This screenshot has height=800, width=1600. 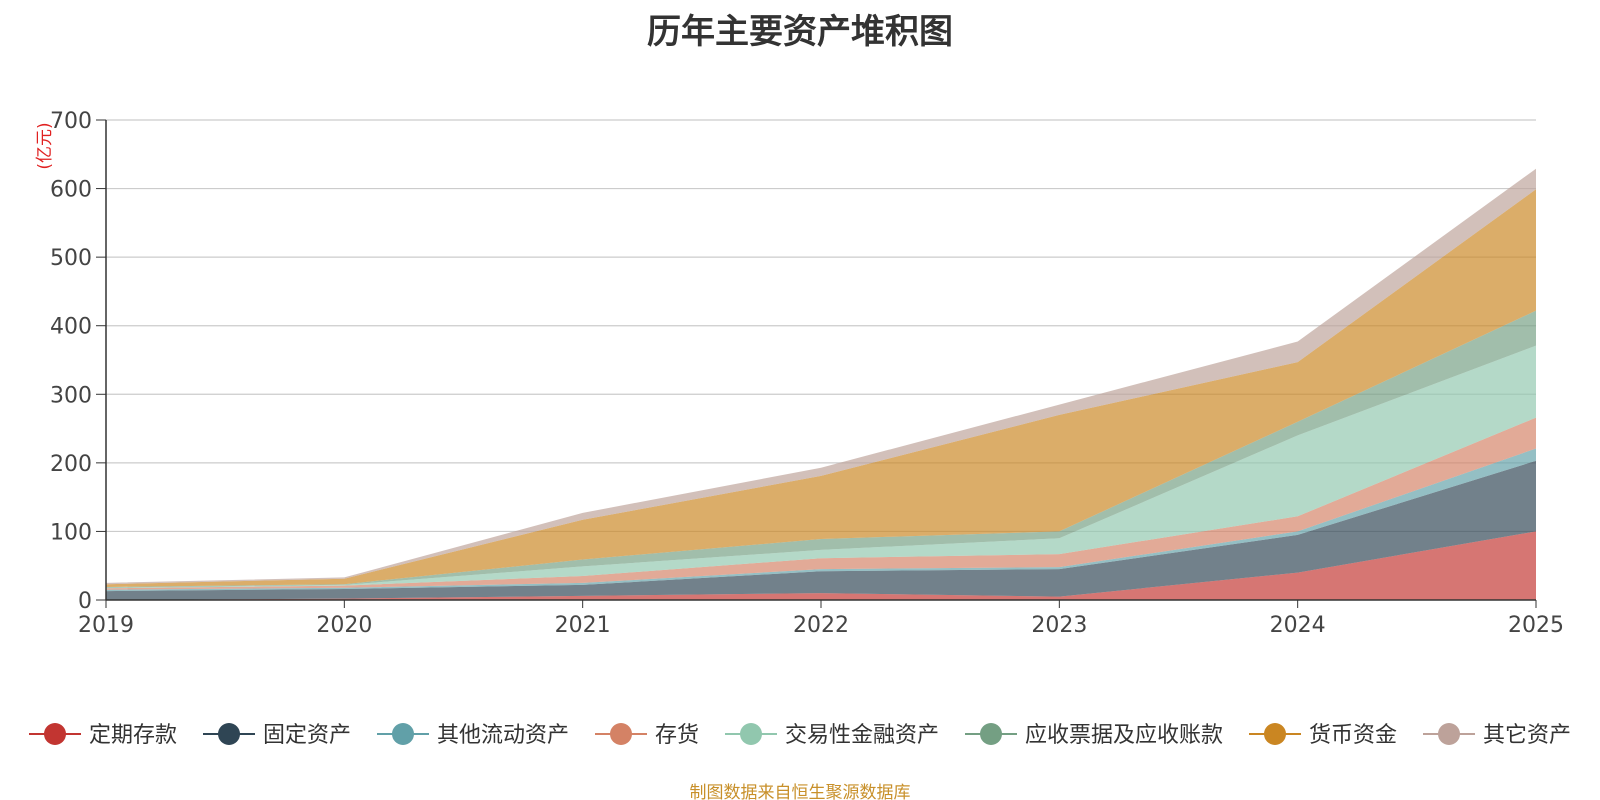 I want to click on y-tick-label: 300, so click(x=71, y=395).